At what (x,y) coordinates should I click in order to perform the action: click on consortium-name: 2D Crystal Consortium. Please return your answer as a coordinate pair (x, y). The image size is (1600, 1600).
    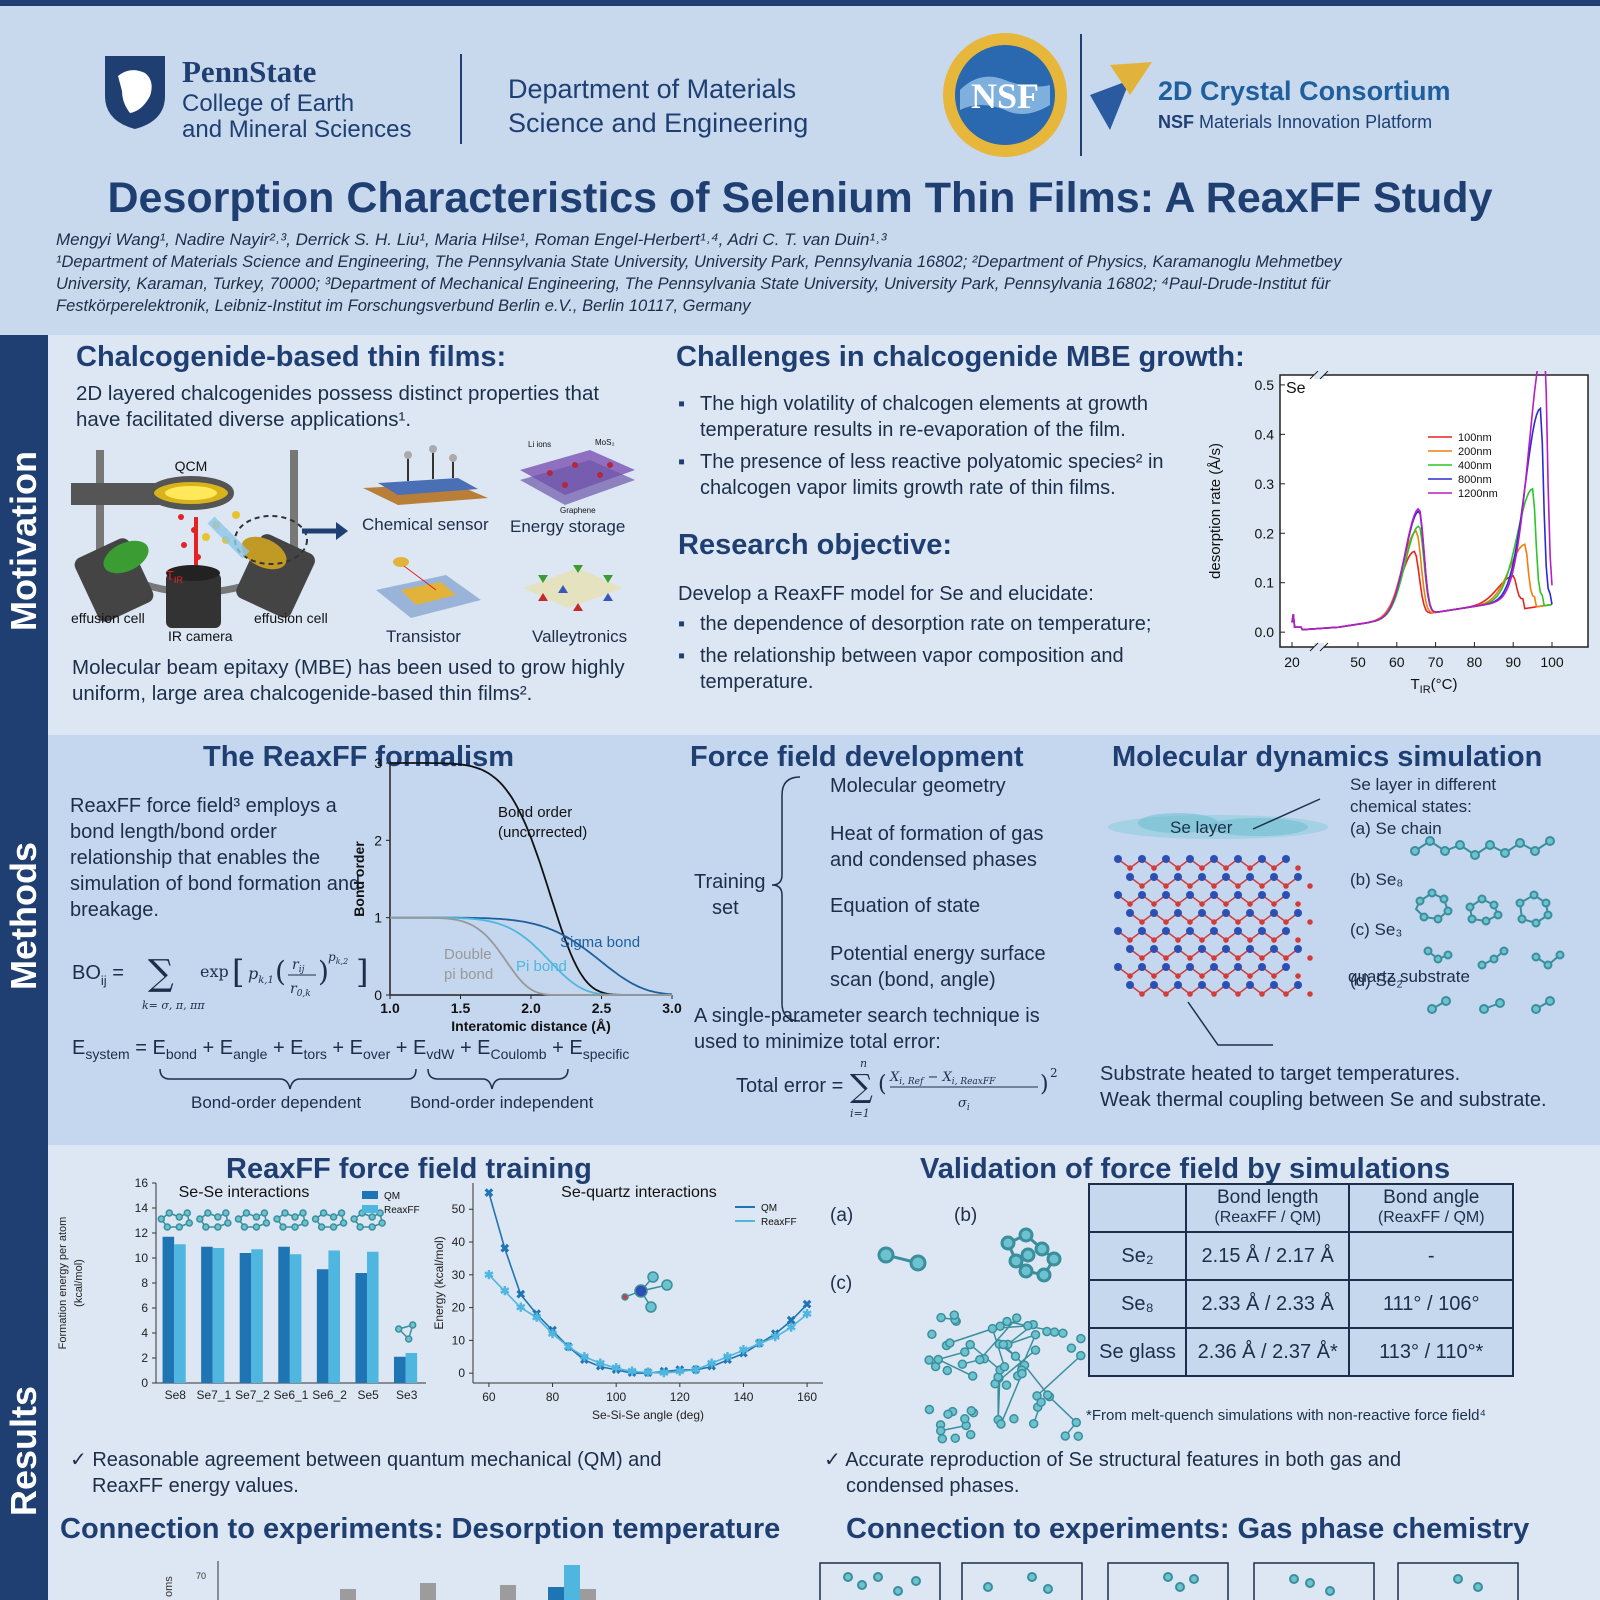
    Looking at the image, I should click on (1304, 91).